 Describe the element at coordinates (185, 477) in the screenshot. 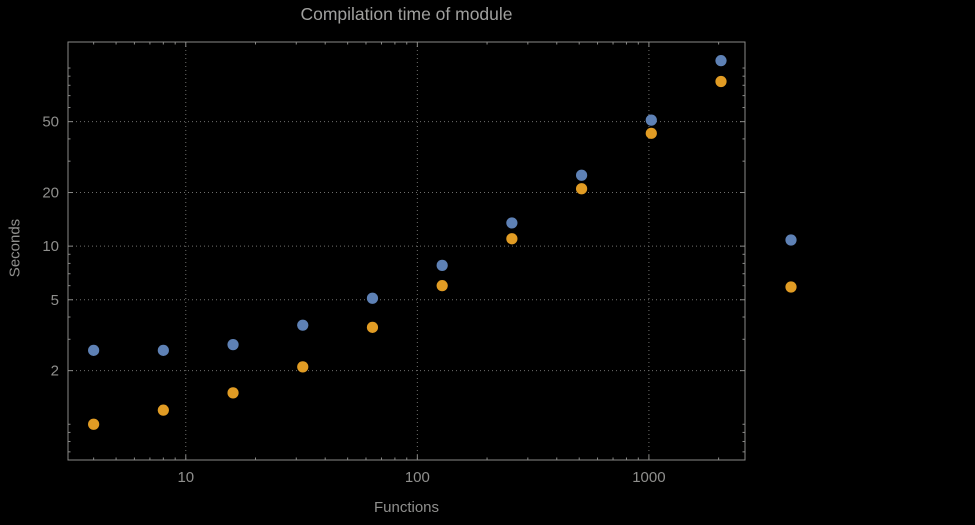

I see `x-tick-label: 10` at that location.